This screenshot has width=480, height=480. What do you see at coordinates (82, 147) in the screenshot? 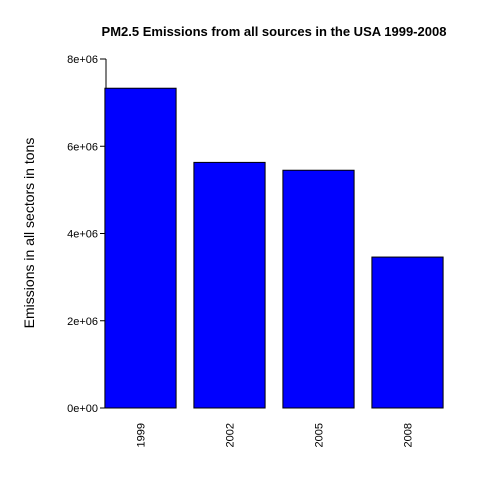
I see `y-tick-label: 6e+06` at bounding box center [82, 147].